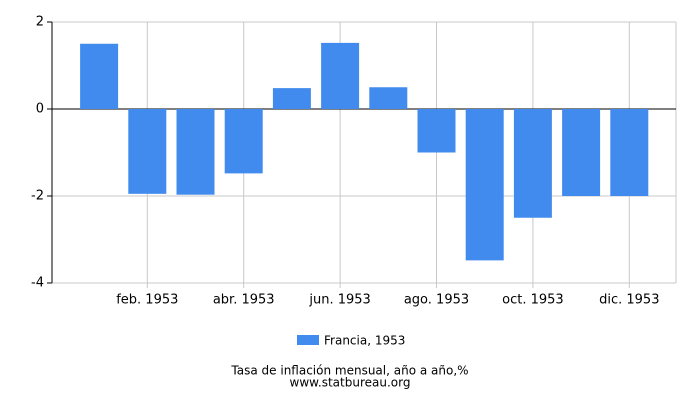 The height and width of the screenshot is (400, 700). Describe the element at coordinates (40, 22) in the screenshot. I see `y-tick-label: 2` at that location.